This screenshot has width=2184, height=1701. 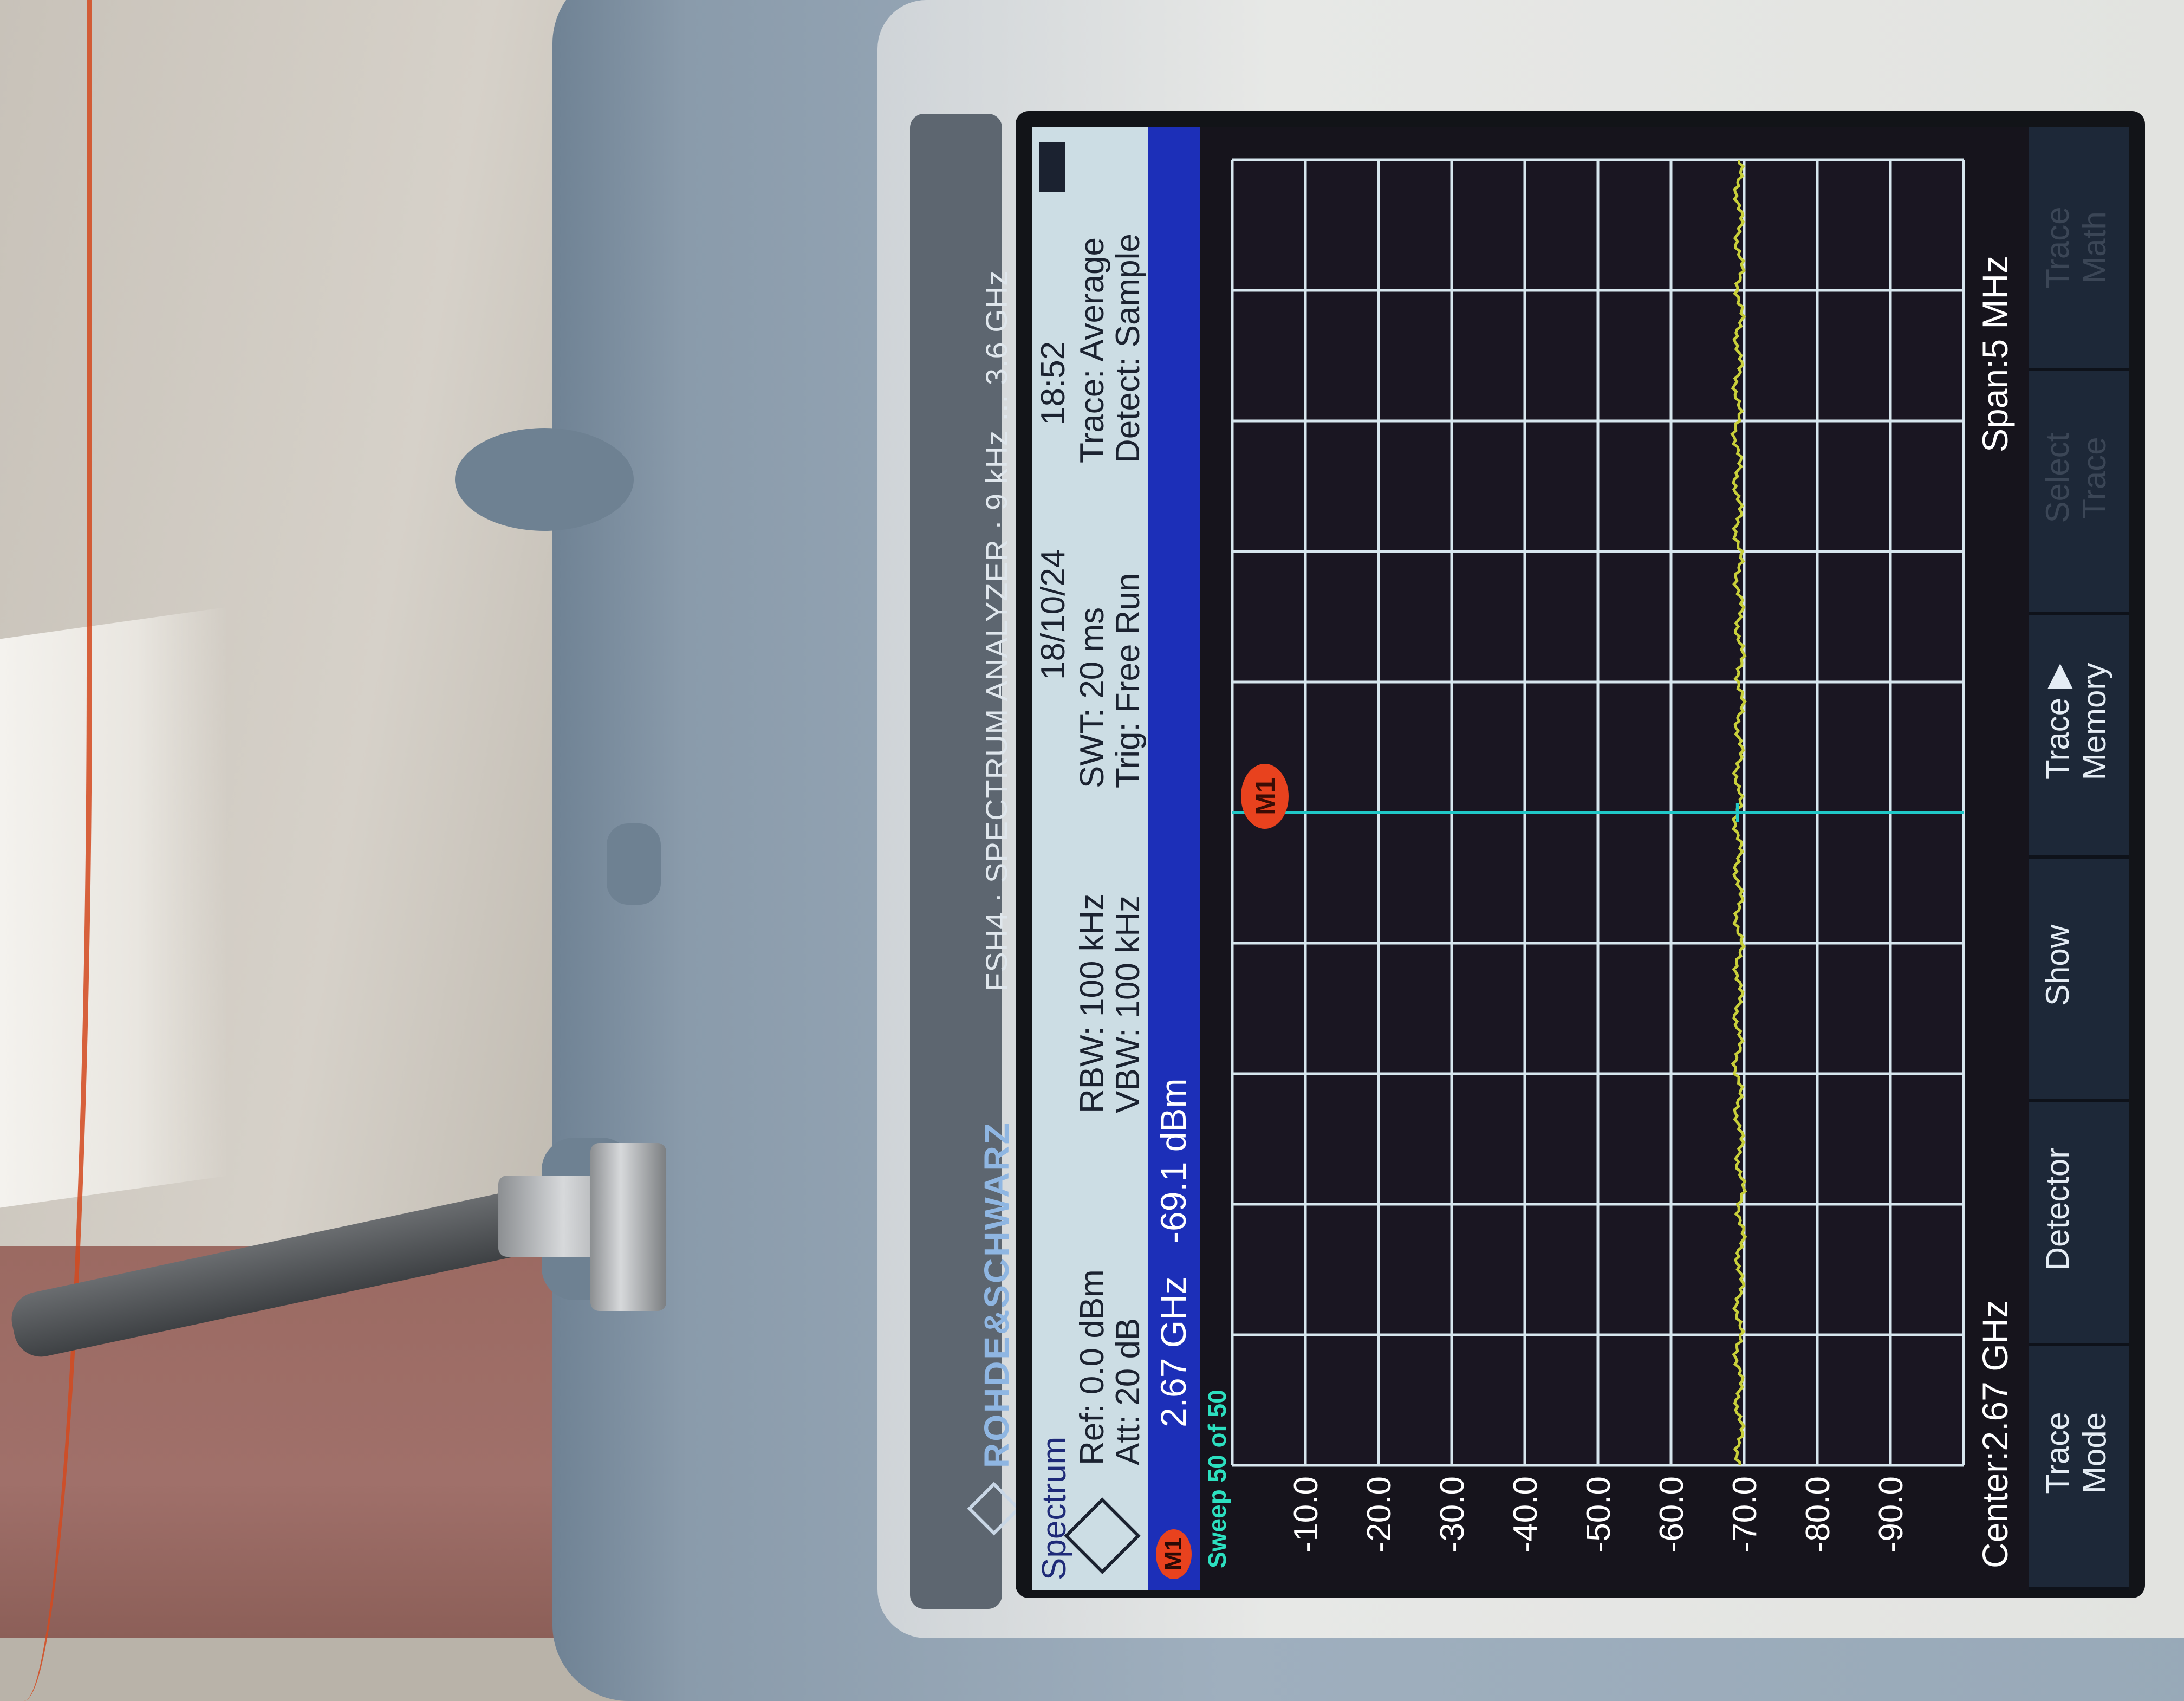 What do you see at coordinates (1102, 1536) in the screenshot?
I see `rs-diamond-icon` at bounding box center [1102, 1536].